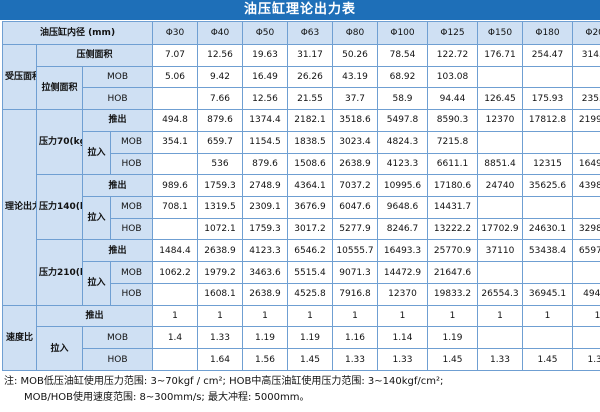 The width and height of the screenshot is (600, 412). I want to click on force-value: 6546.2, so click(310, 251).